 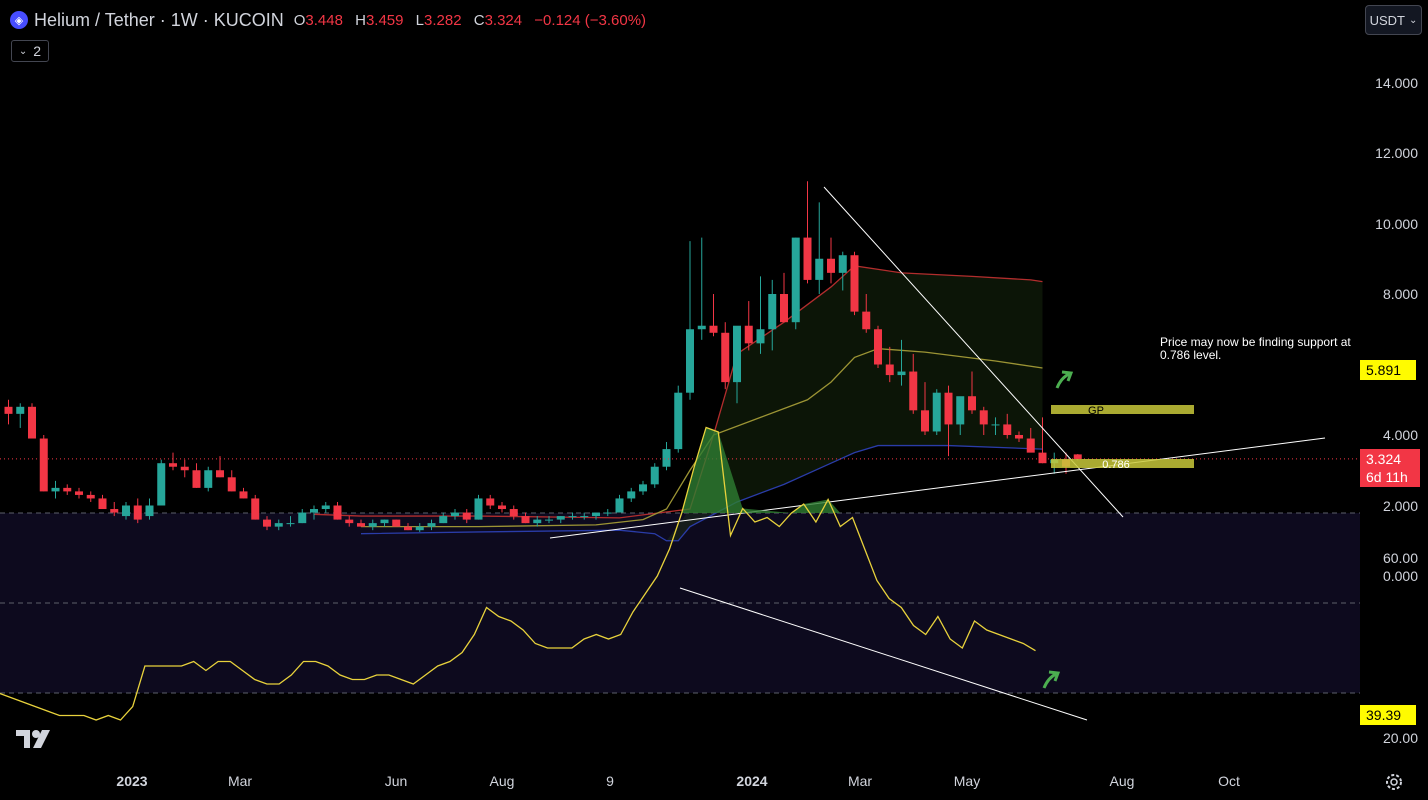 What do you see at coordinates (1388, 370) in the screenshot?
I see `ma-value-tag: 5.891` at bounding box center [1388, 370].